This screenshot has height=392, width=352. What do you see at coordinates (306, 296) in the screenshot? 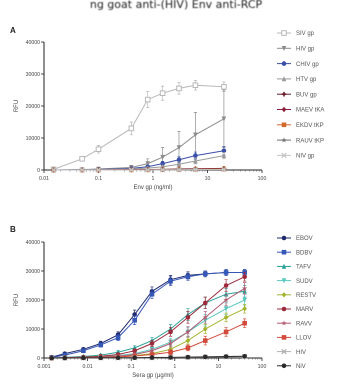
I see `panel-b-legend-label: RESTV` at bounding box center [306, 296].